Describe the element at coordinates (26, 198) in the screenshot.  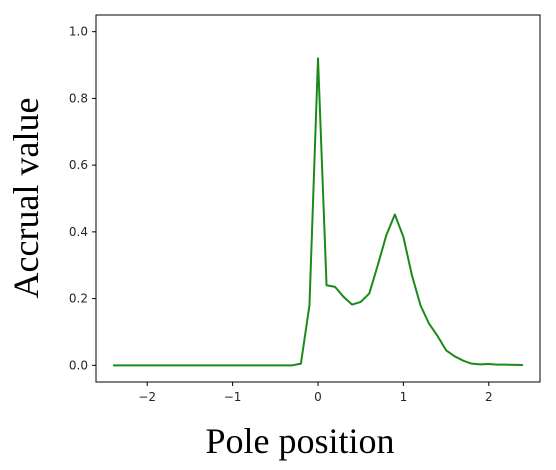
I see `y-axis-label: Accrual value` at that location.